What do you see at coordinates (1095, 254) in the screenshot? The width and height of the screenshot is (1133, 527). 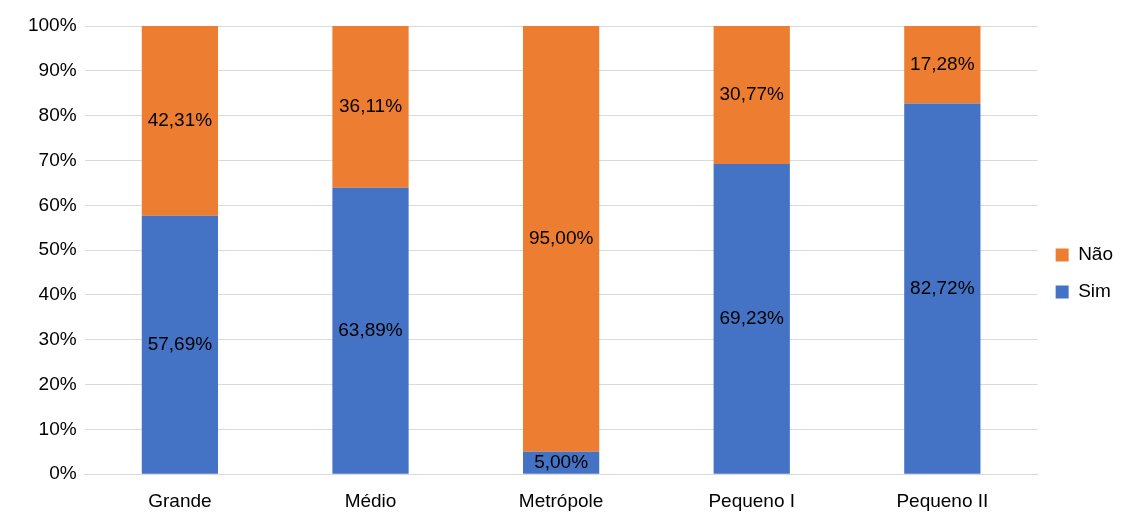 I see `legend-label: Não` at bounding box center [1095, 254].